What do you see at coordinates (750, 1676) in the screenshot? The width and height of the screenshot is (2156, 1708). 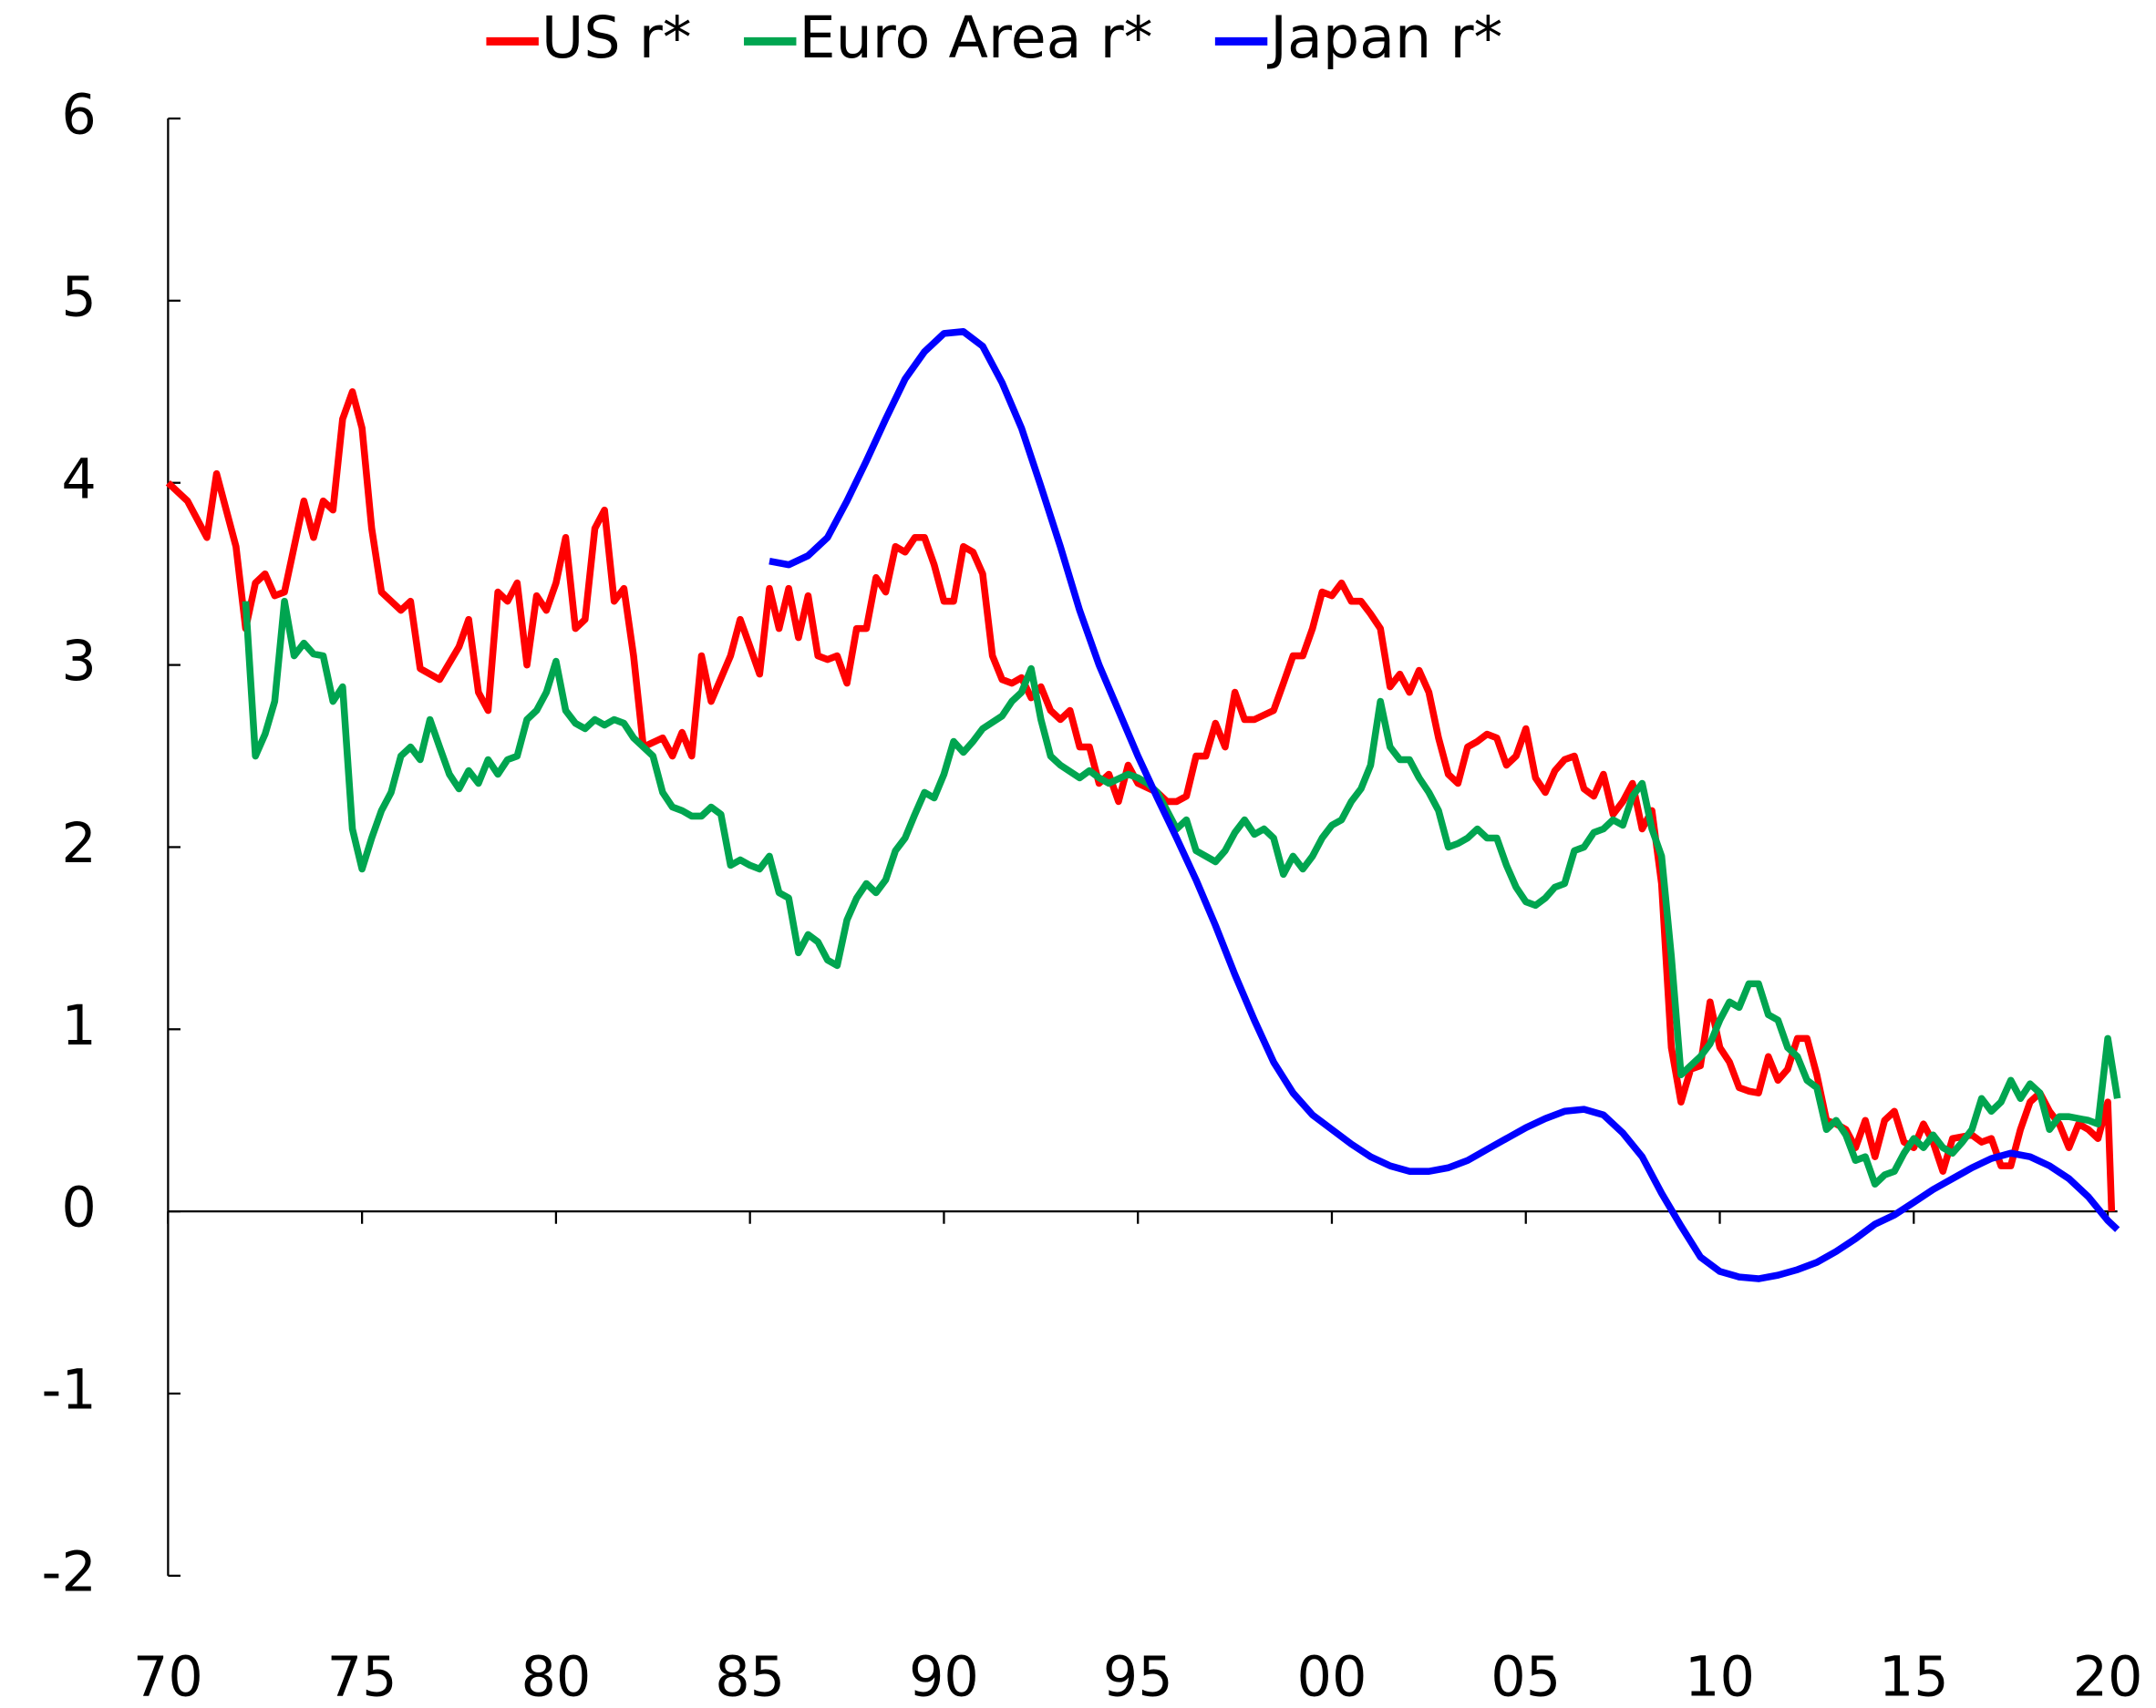 I see `x-tick-label: 85` at bounding box center [750, 1676].